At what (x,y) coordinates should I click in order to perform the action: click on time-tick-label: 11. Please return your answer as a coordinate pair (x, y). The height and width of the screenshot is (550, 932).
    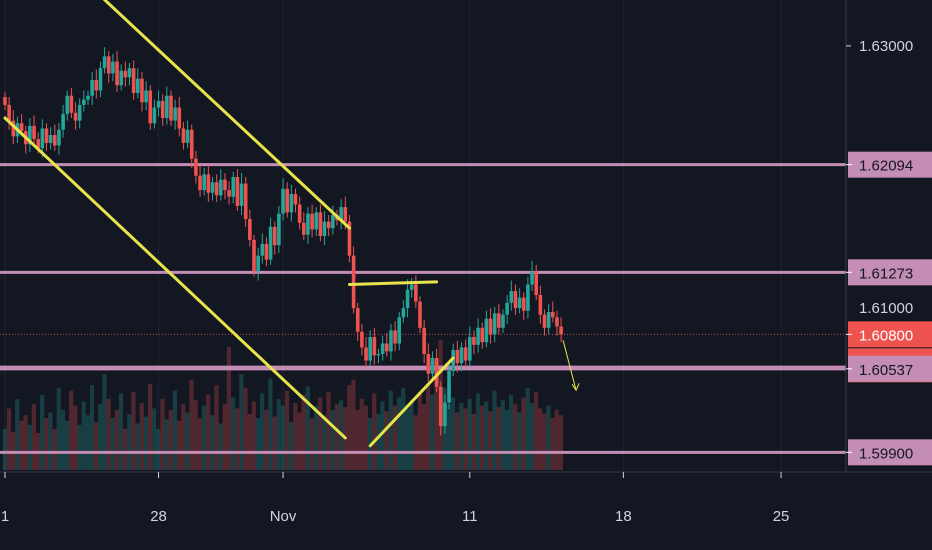
    Looking at the image, I should click on (470, 516).